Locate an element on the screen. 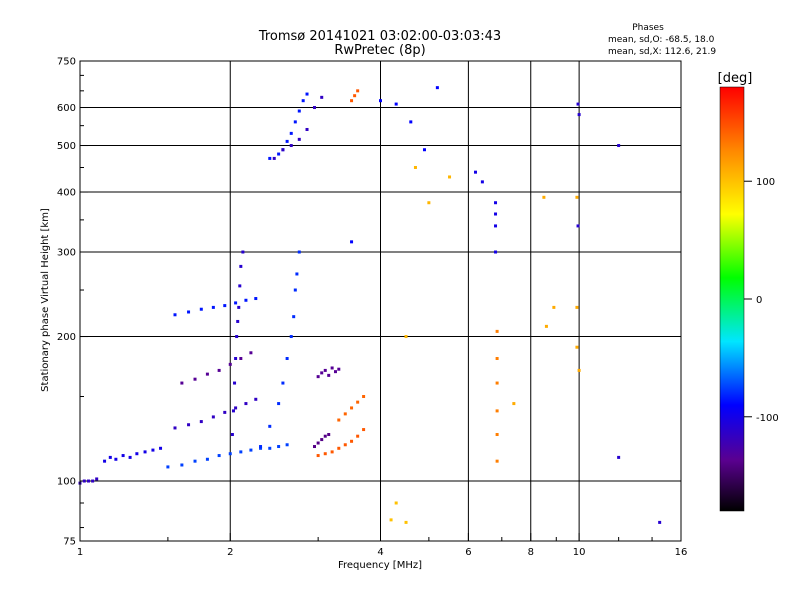 The height and width of the screenshot is (600, 800). y-tick-label: 750 is located at coordinates (66, 62).